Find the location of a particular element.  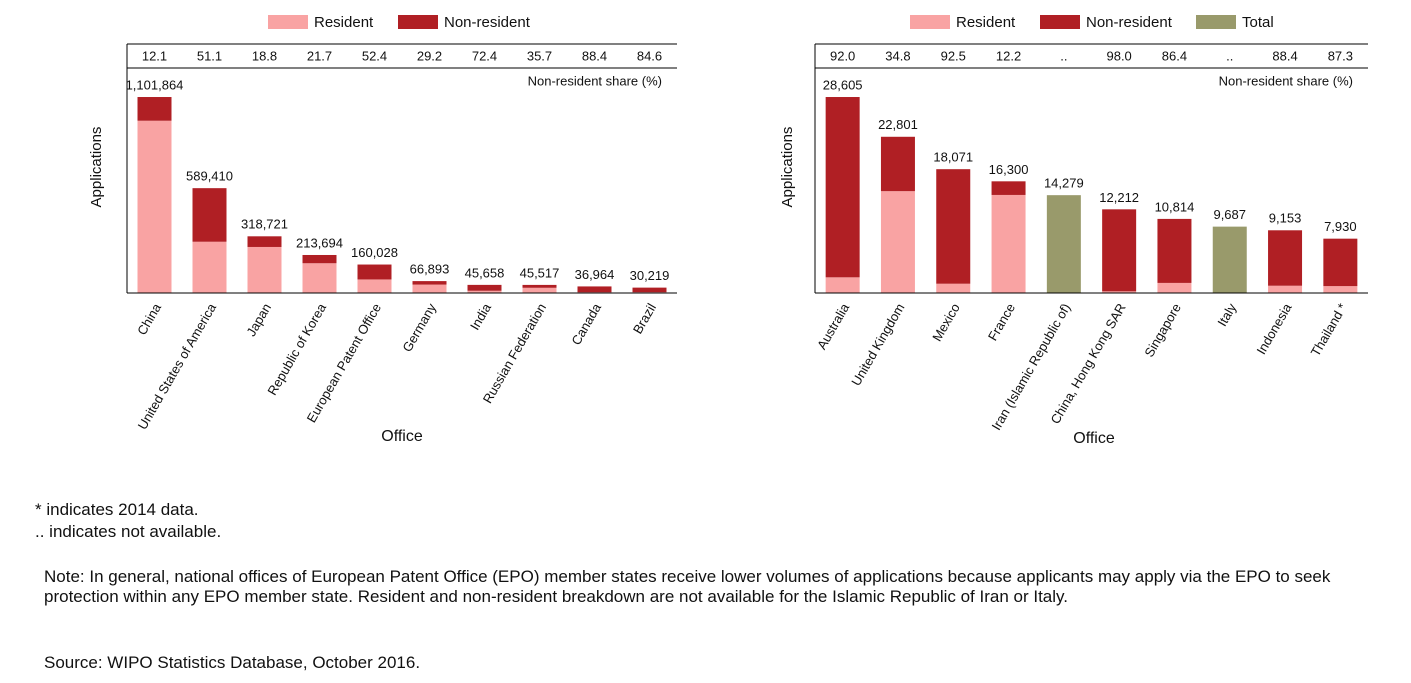

total-label: 36,964 is located at coordinates (595, 274).